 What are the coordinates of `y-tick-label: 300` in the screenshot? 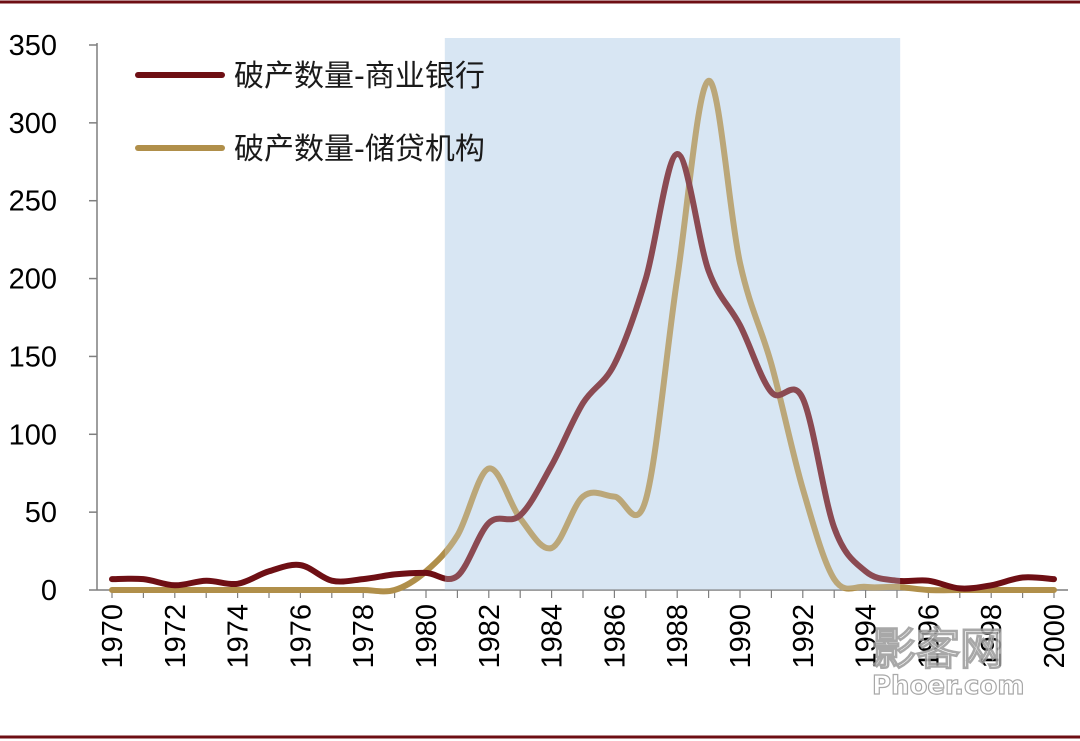 It's located at (33, 124).